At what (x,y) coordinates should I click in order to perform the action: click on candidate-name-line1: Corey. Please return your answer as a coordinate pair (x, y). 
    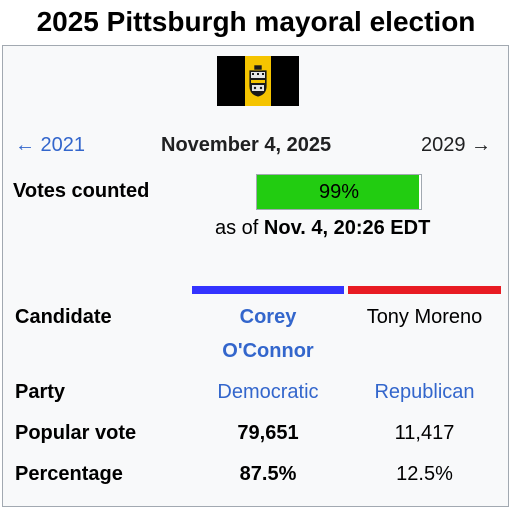
    Looking at the image, I should click on (268, 317).